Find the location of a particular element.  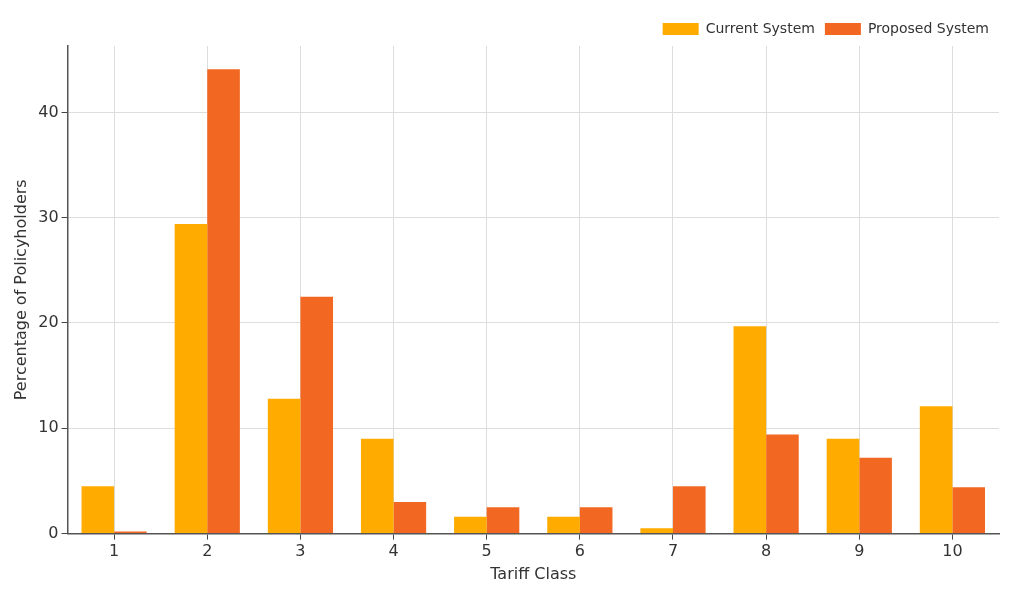

x-tick-label: 3 is located at coordinates (300, 551).